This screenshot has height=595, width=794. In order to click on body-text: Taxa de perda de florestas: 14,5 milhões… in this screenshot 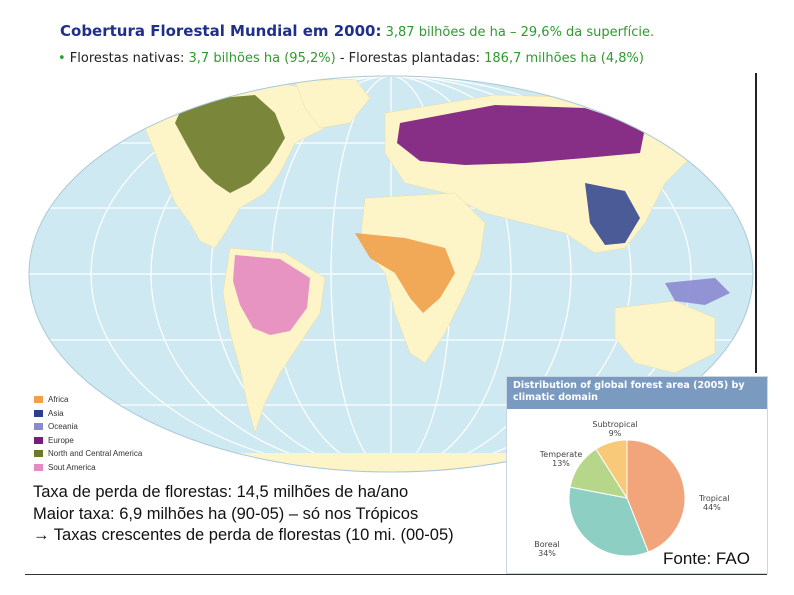, I will do `click(243, 514)`.